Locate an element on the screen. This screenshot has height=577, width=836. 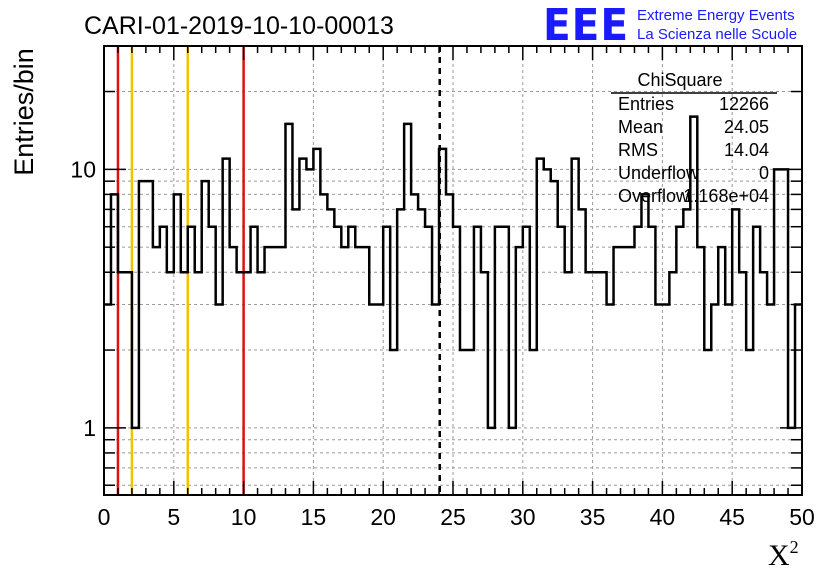
x-tick-label: 25 is located at coordinates (453, 517).